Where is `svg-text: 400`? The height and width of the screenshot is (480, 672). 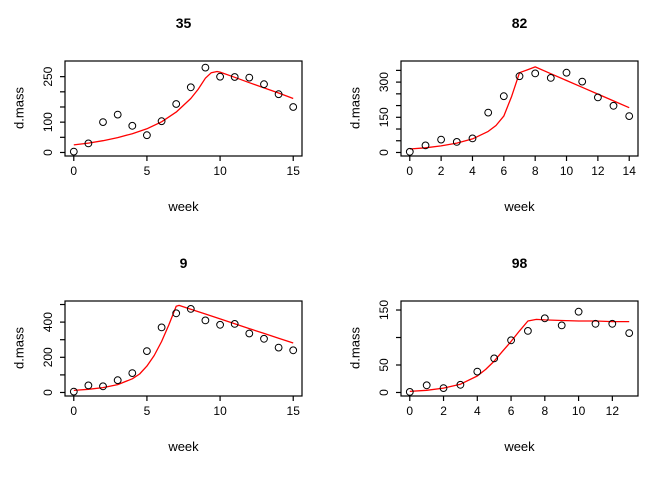
svg-text: 400 is located at coordinates (48, 322).